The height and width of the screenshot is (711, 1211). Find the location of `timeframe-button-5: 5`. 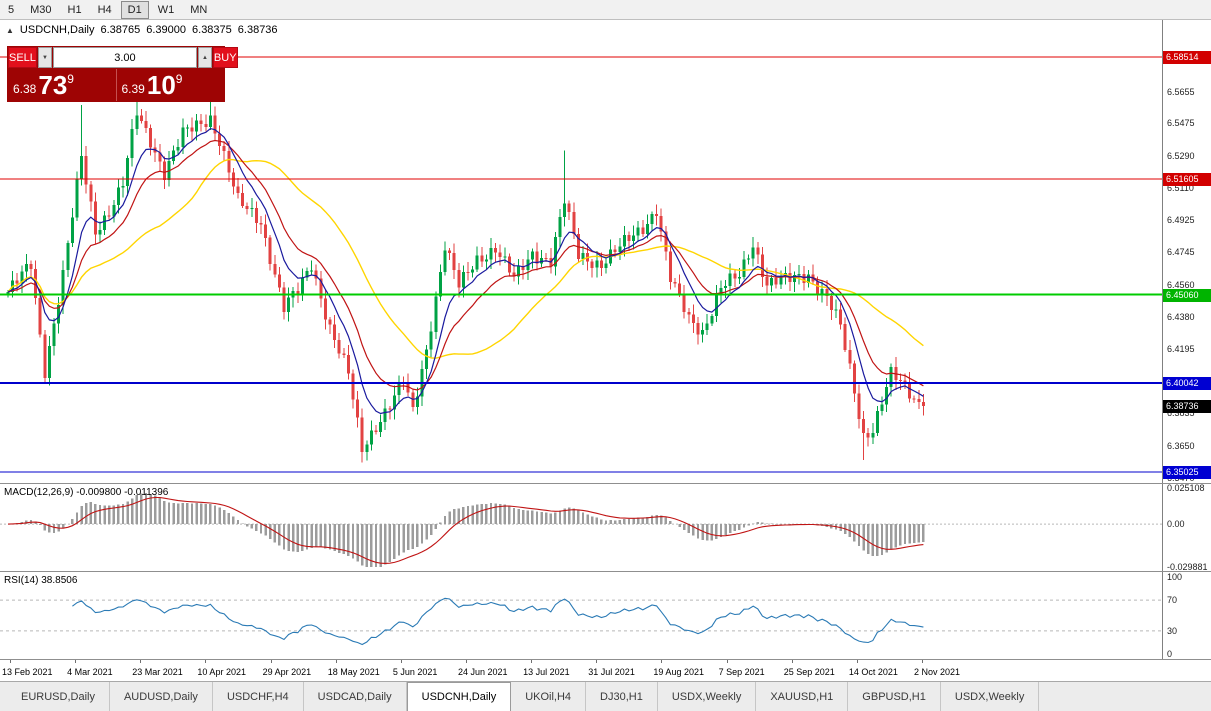

timeframe-button-5: 5 is located at coordinates (11, 9).